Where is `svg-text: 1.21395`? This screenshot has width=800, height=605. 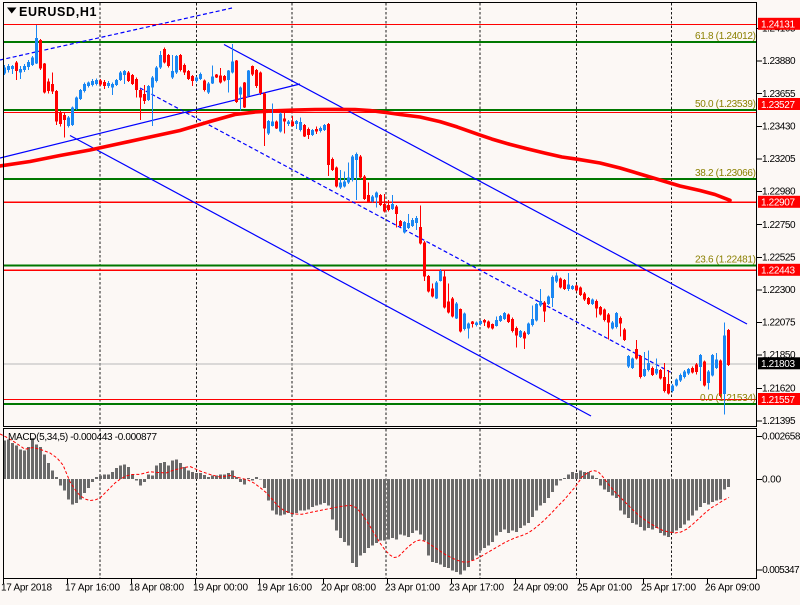
svg-text: 1.21395 is located at coordinates (779, 421).